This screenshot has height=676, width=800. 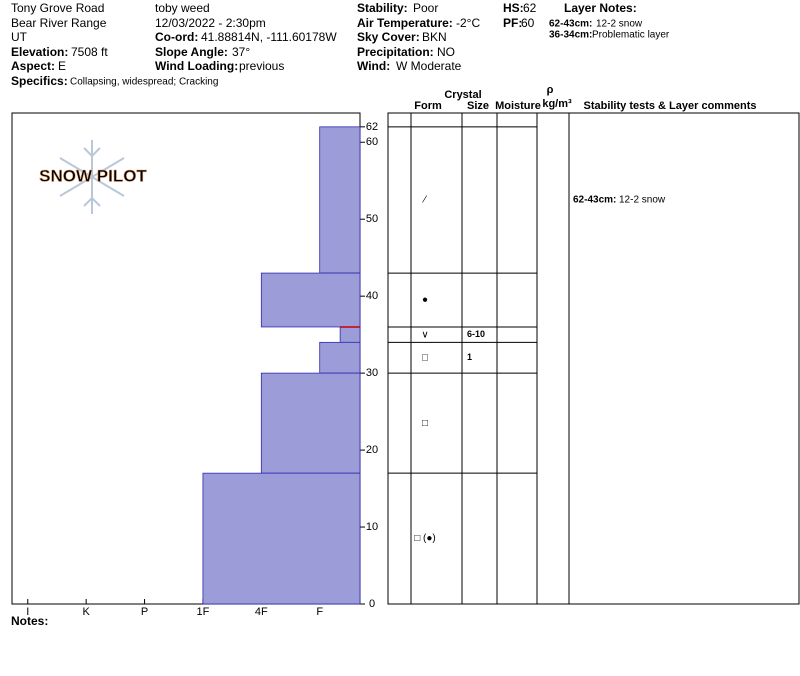 I want to click on y-tick-label: 30, so click(x=372, y=373).